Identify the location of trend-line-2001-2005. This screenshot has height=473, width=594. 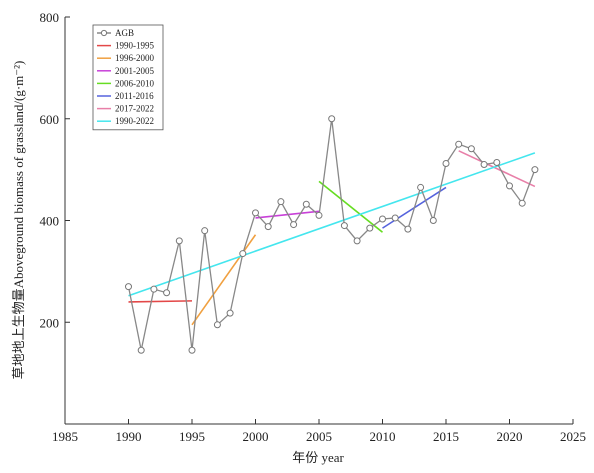
(287, 214).